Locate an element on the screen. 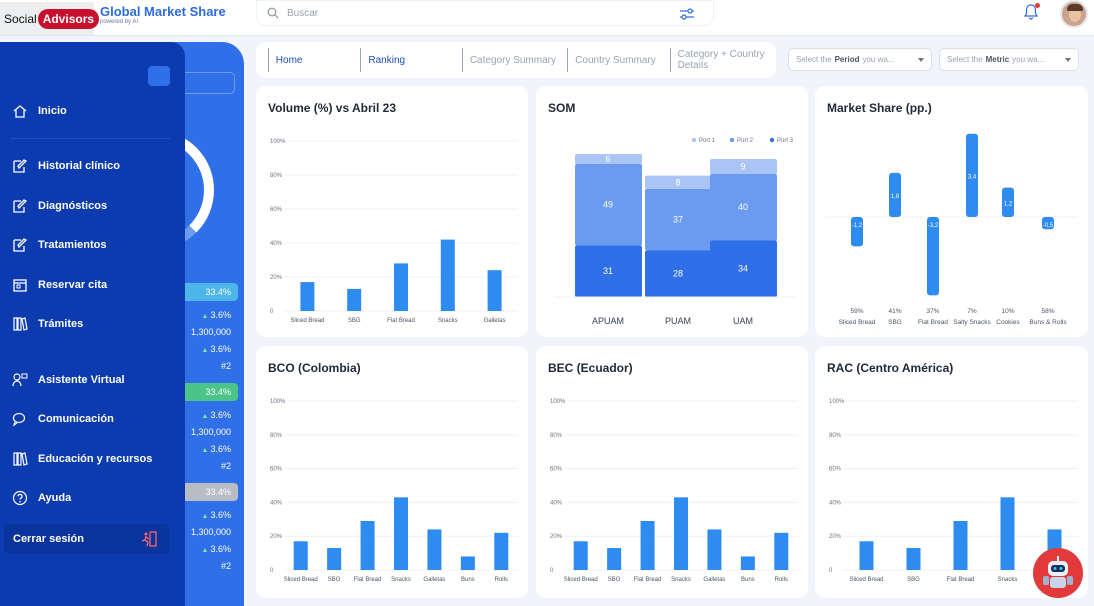 The width and height of the screenshot is (1094, 606). chatbot-launcher-button is located at coordinates (1058, 573).